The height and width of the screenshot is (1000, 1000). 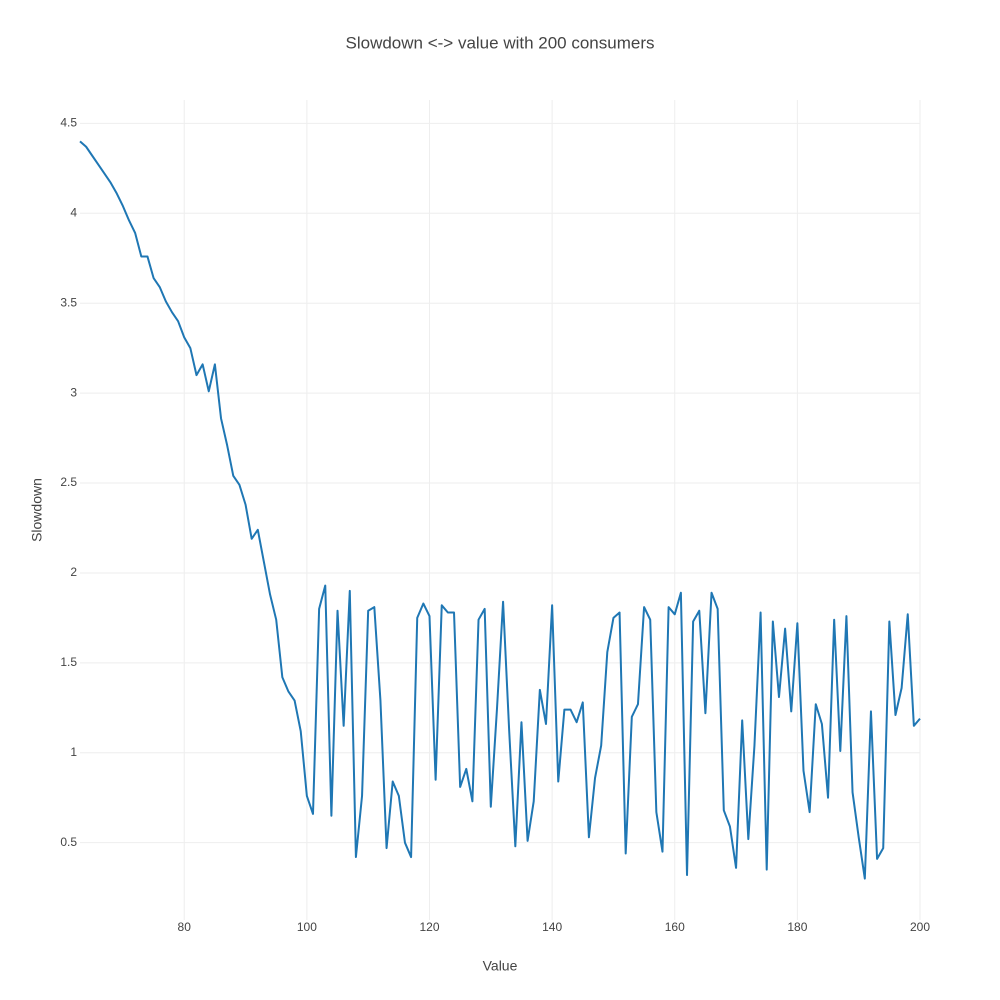 What do you see at coordinates (185, 927) in the screenshot?
I see `x-tick-label: 80` at bounding box center [185, 927].